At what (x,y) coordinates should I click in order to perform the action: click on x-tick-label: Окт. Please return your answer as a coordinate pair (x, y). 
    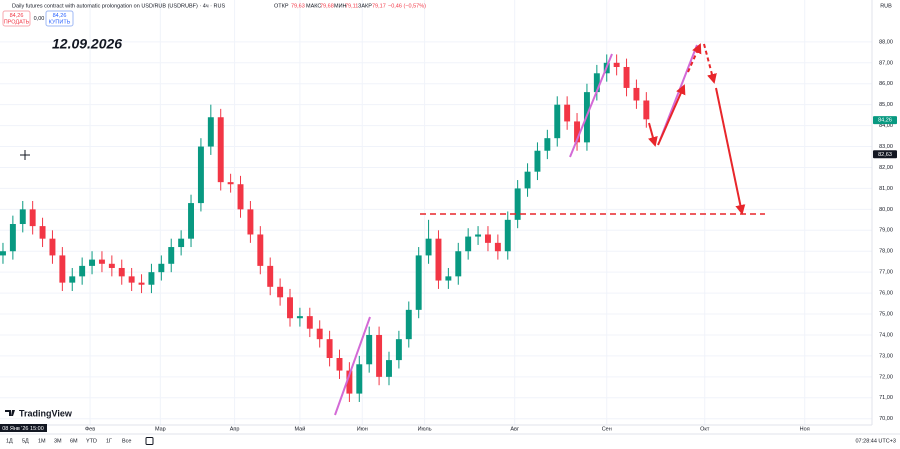
    Looking at the image, I should click on (705, 429).